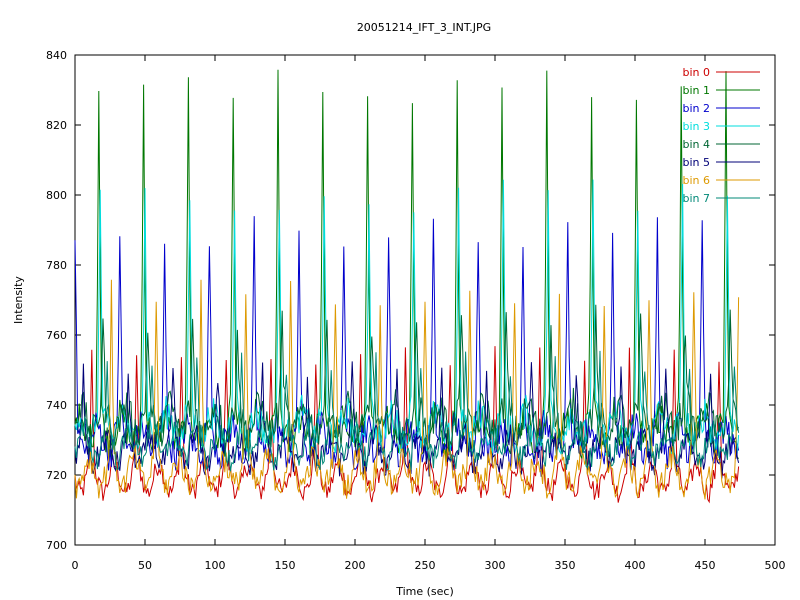  What do you see at coordinates (18, 300) in the screenshot?
I see `y-axis-label: Intensity` at bounding box center [18, 300].